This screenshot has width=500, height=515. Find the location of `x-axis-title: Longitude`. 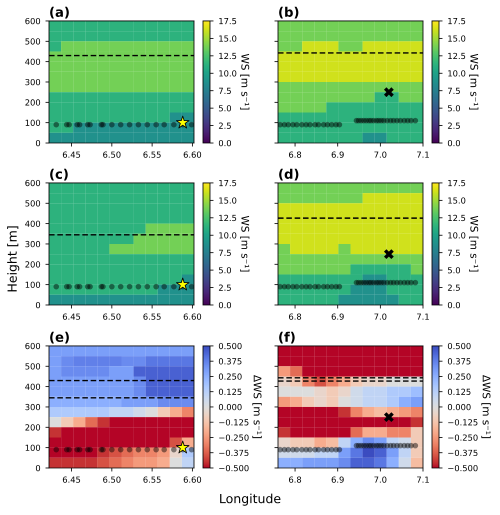

x-axis-title: Longitude is located at coordinates (250, 500).